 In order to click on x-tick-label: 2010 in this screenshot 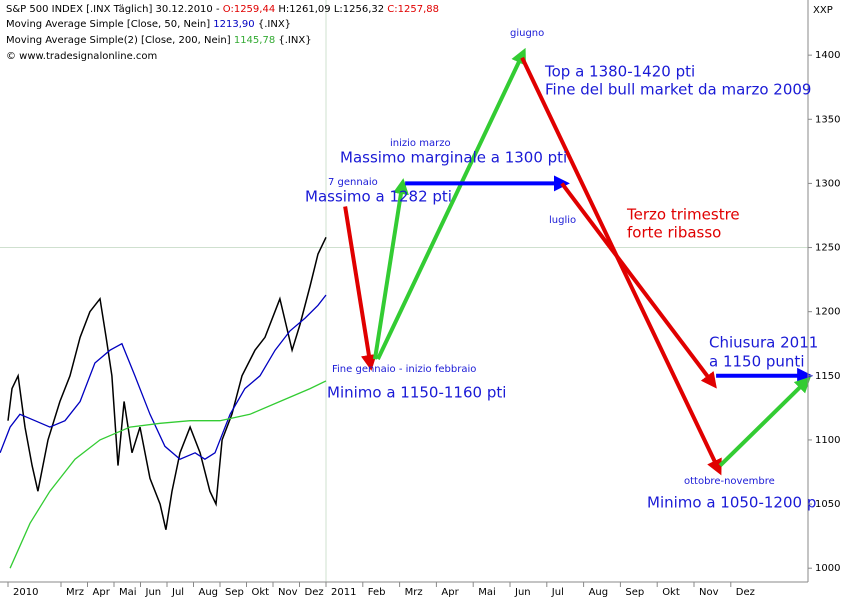, I will do `click(25, 592)`.